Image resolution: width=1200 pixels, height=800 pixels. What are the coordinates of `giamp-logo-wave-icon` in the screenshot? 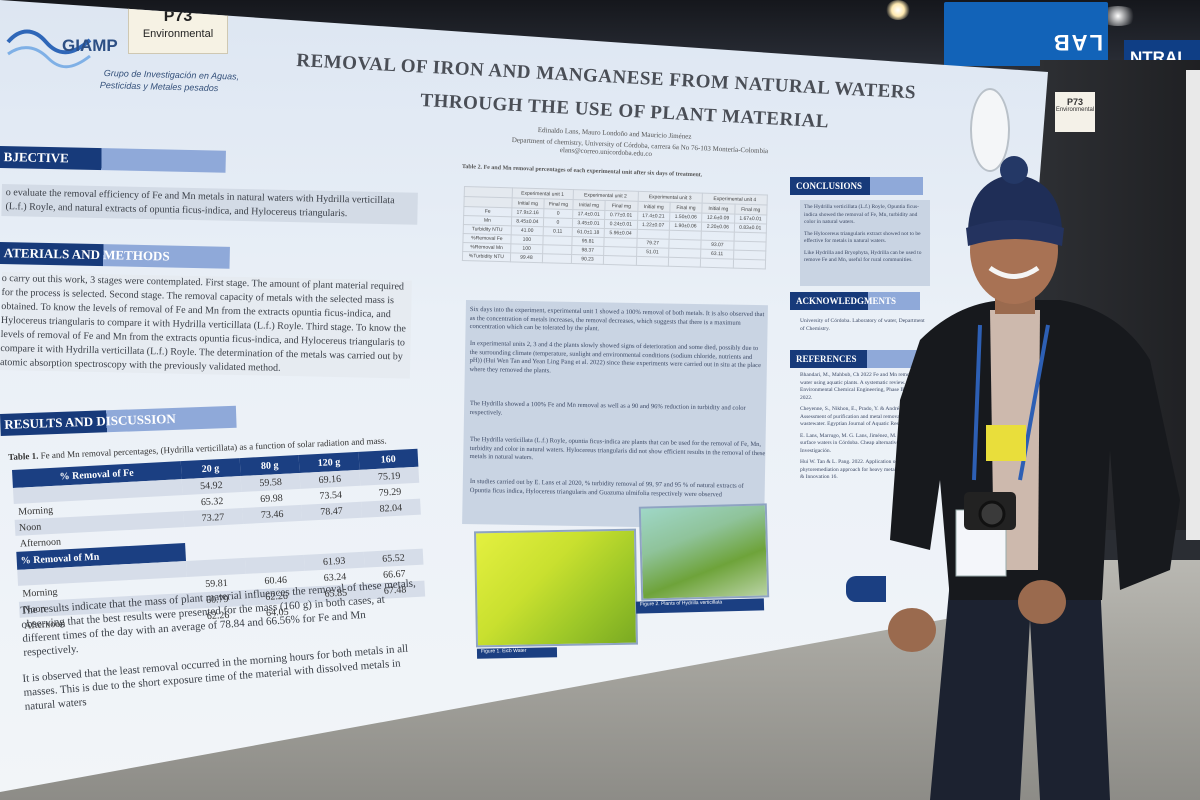 It's located at (49, 49).